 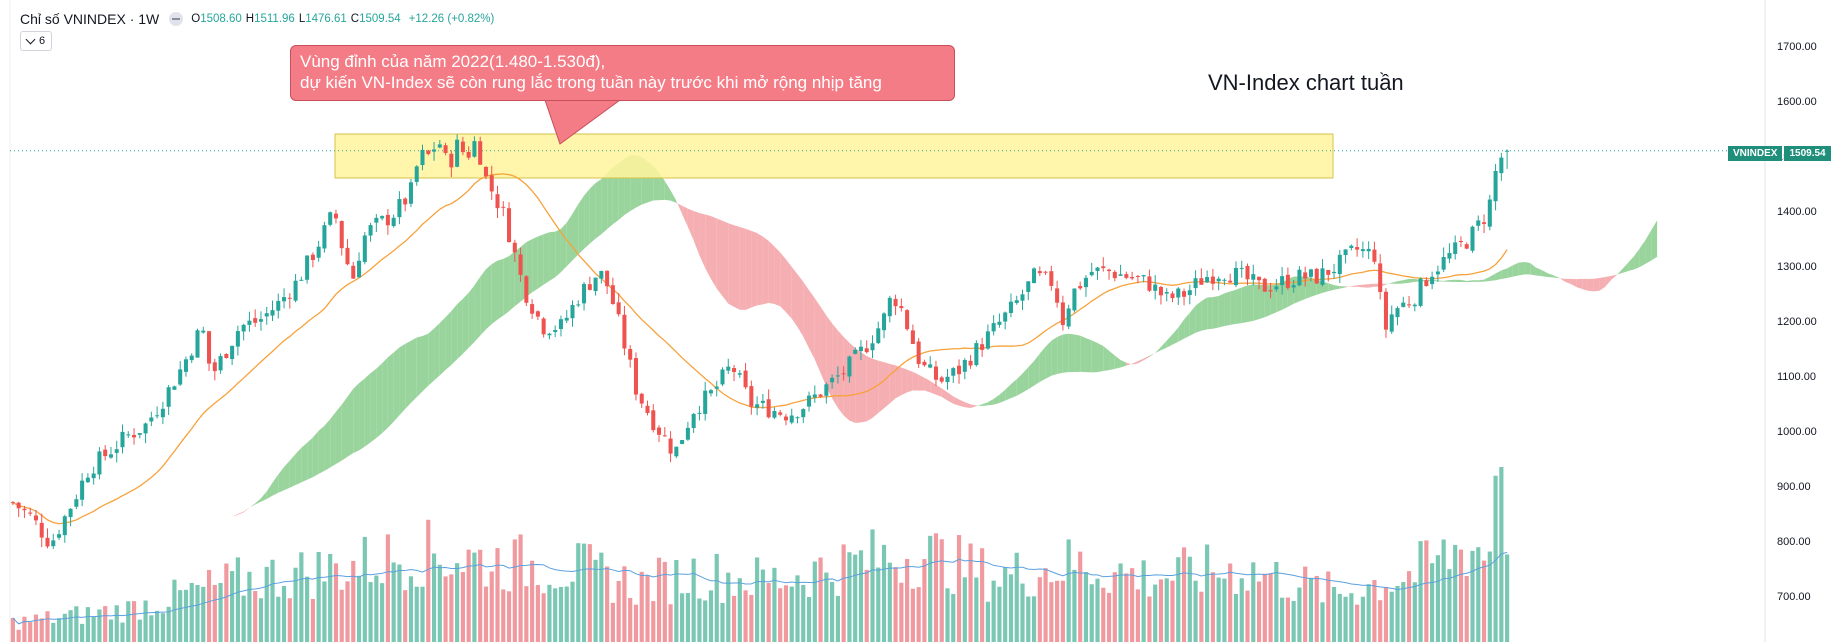 I want to click on chart-text-label: VN-Index chart tuần, so click(x=1306, y=82).